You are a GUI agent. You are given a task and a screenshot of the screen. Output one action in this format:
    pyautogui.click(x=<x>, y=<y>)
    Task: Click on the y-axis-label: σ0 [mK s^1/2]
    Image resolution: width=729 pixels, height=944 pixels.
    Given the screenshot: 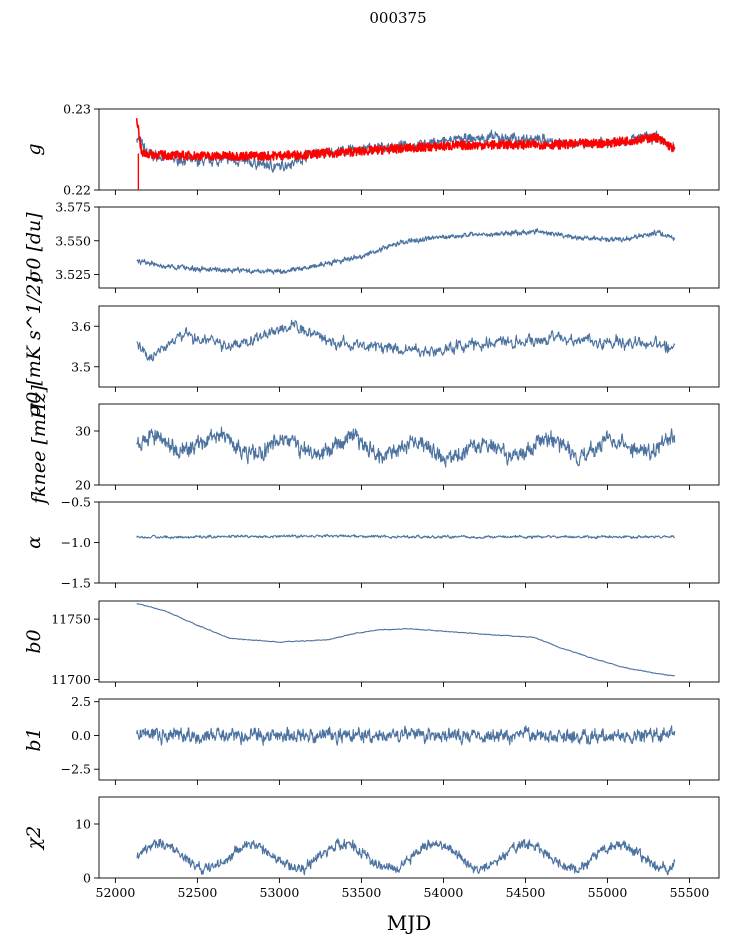 What is the action you would take?
    pyautogui.click(x=34, y=346)
    